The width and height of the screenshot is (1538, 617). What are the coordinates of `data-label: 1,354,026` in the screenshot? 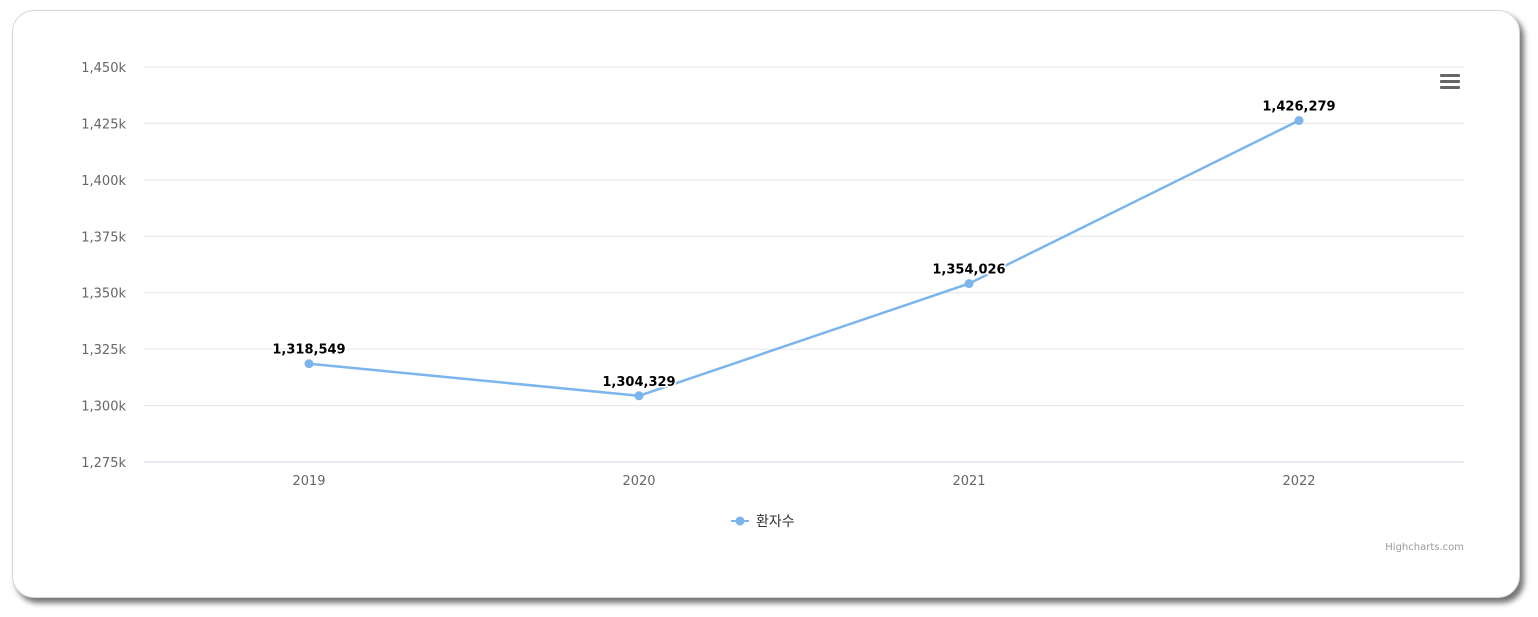 It's located at (968, 270).